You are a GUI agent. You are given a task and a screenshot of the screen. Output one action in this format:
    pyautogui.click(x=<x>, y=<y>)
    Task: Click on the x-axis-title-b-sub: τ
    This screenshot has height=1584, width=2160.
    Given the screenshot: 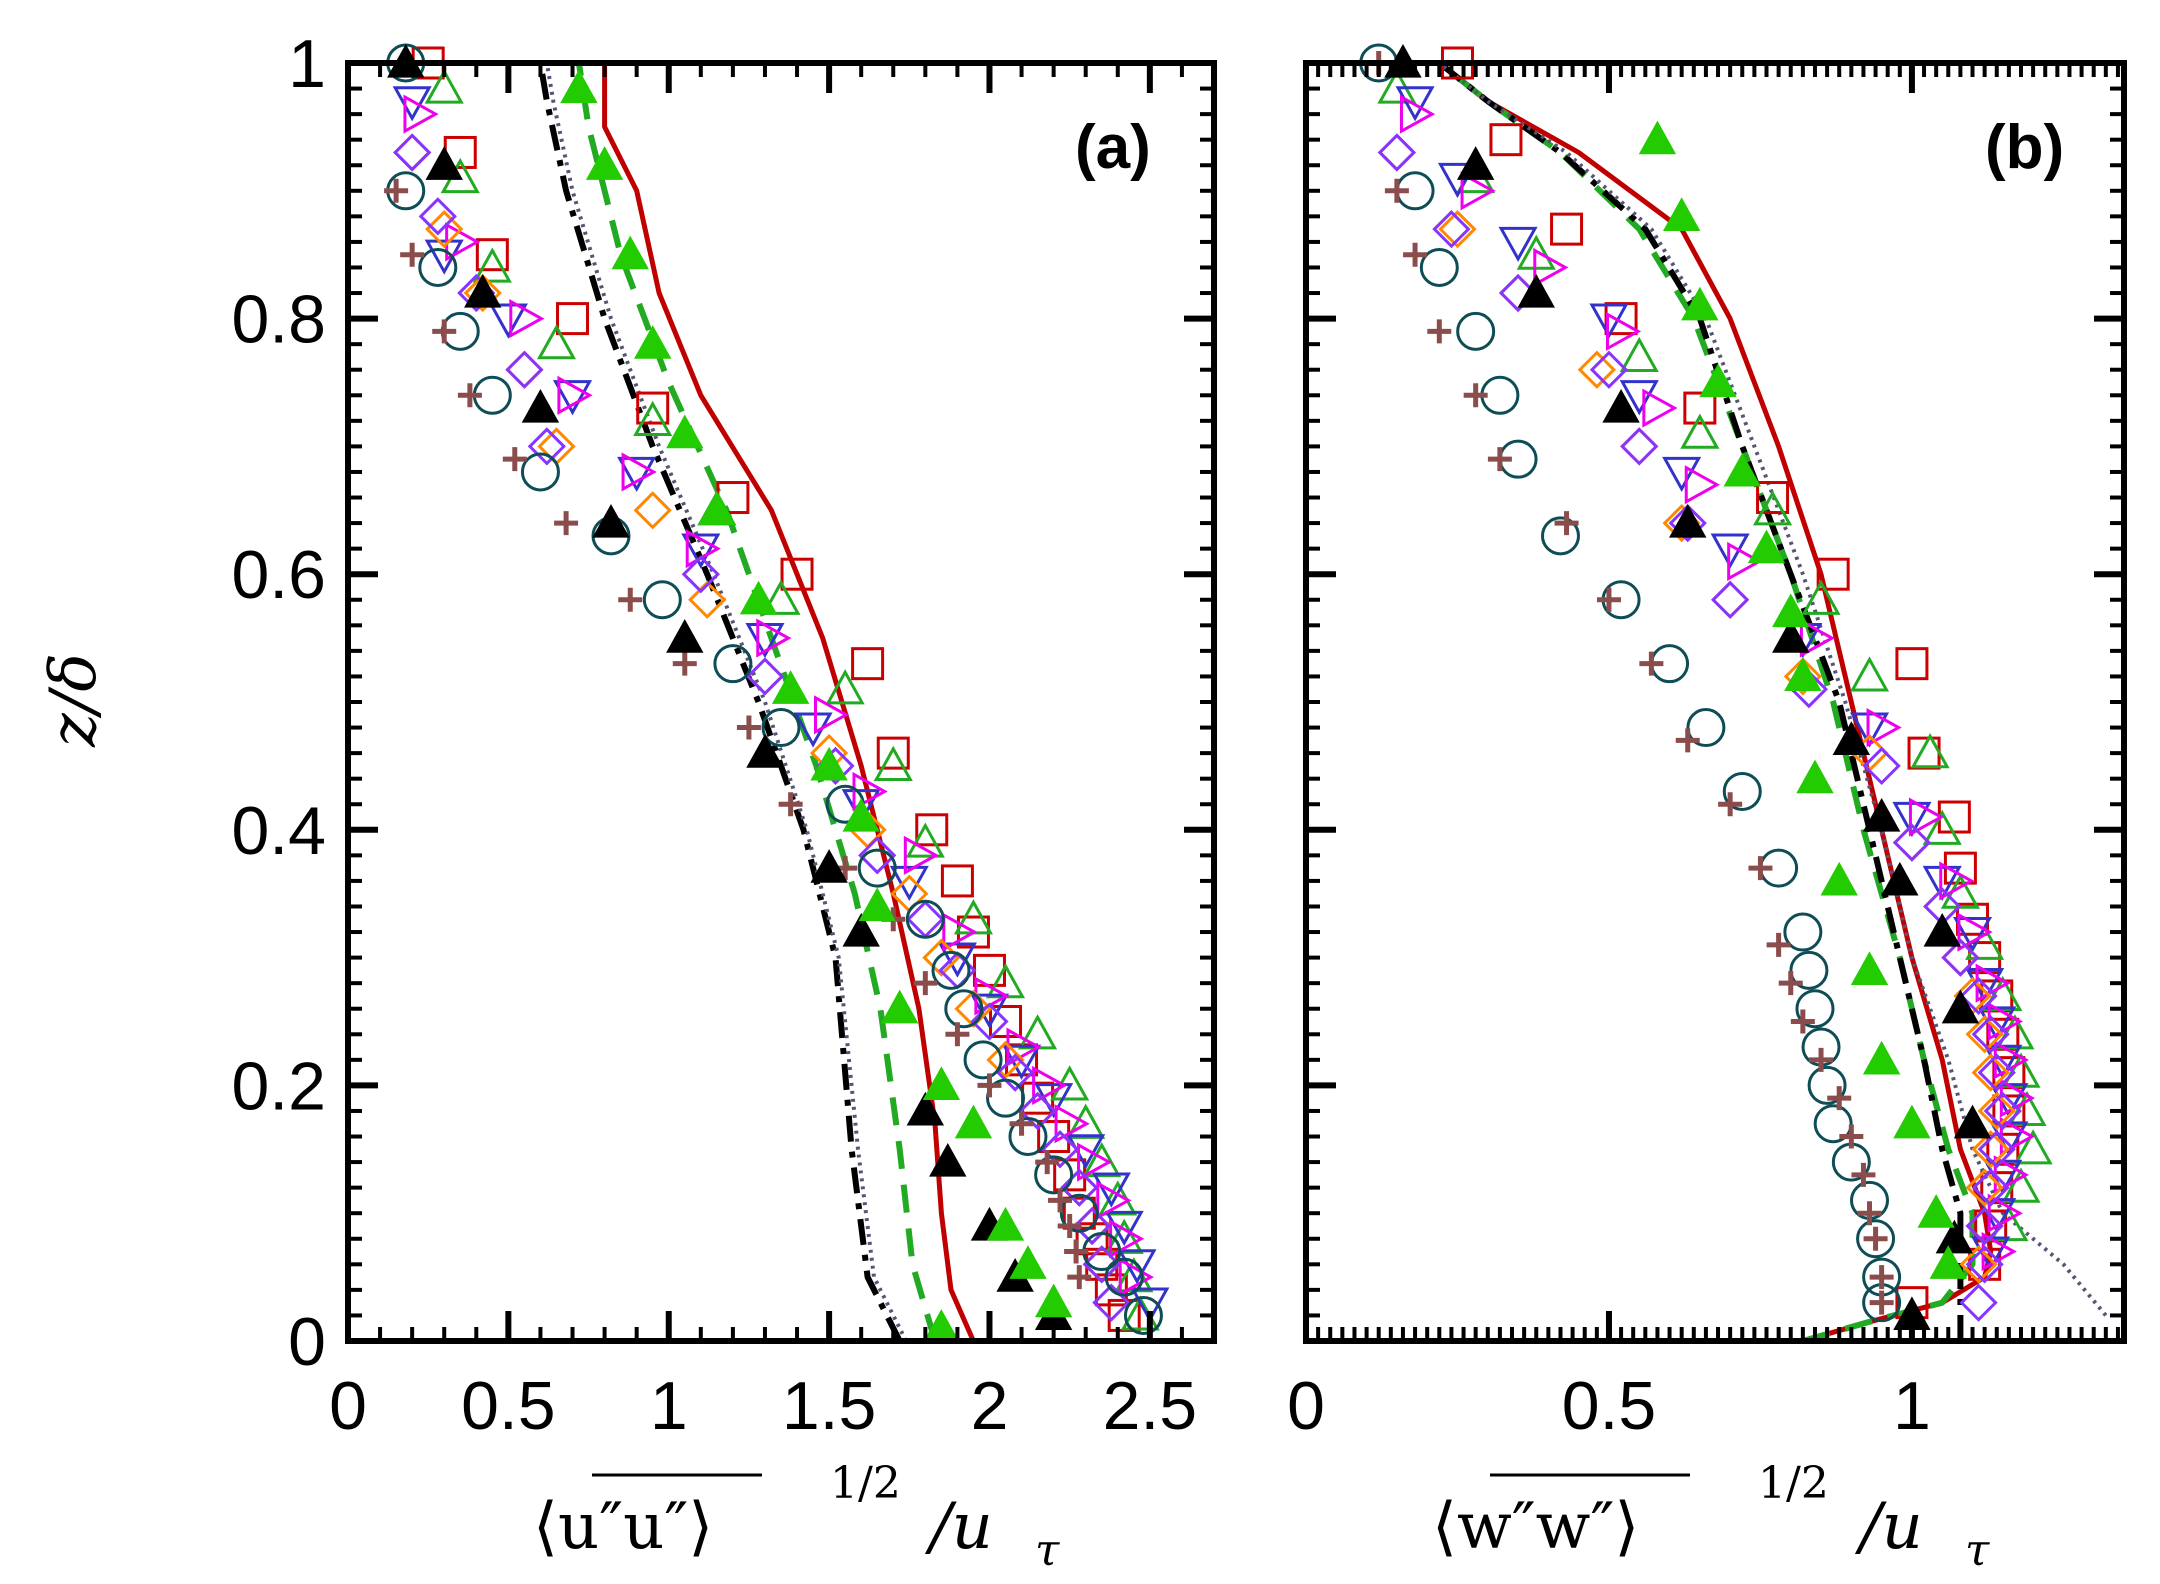 What is the action you would take?
    pyautogui.click(x=1977, y=1550)
    